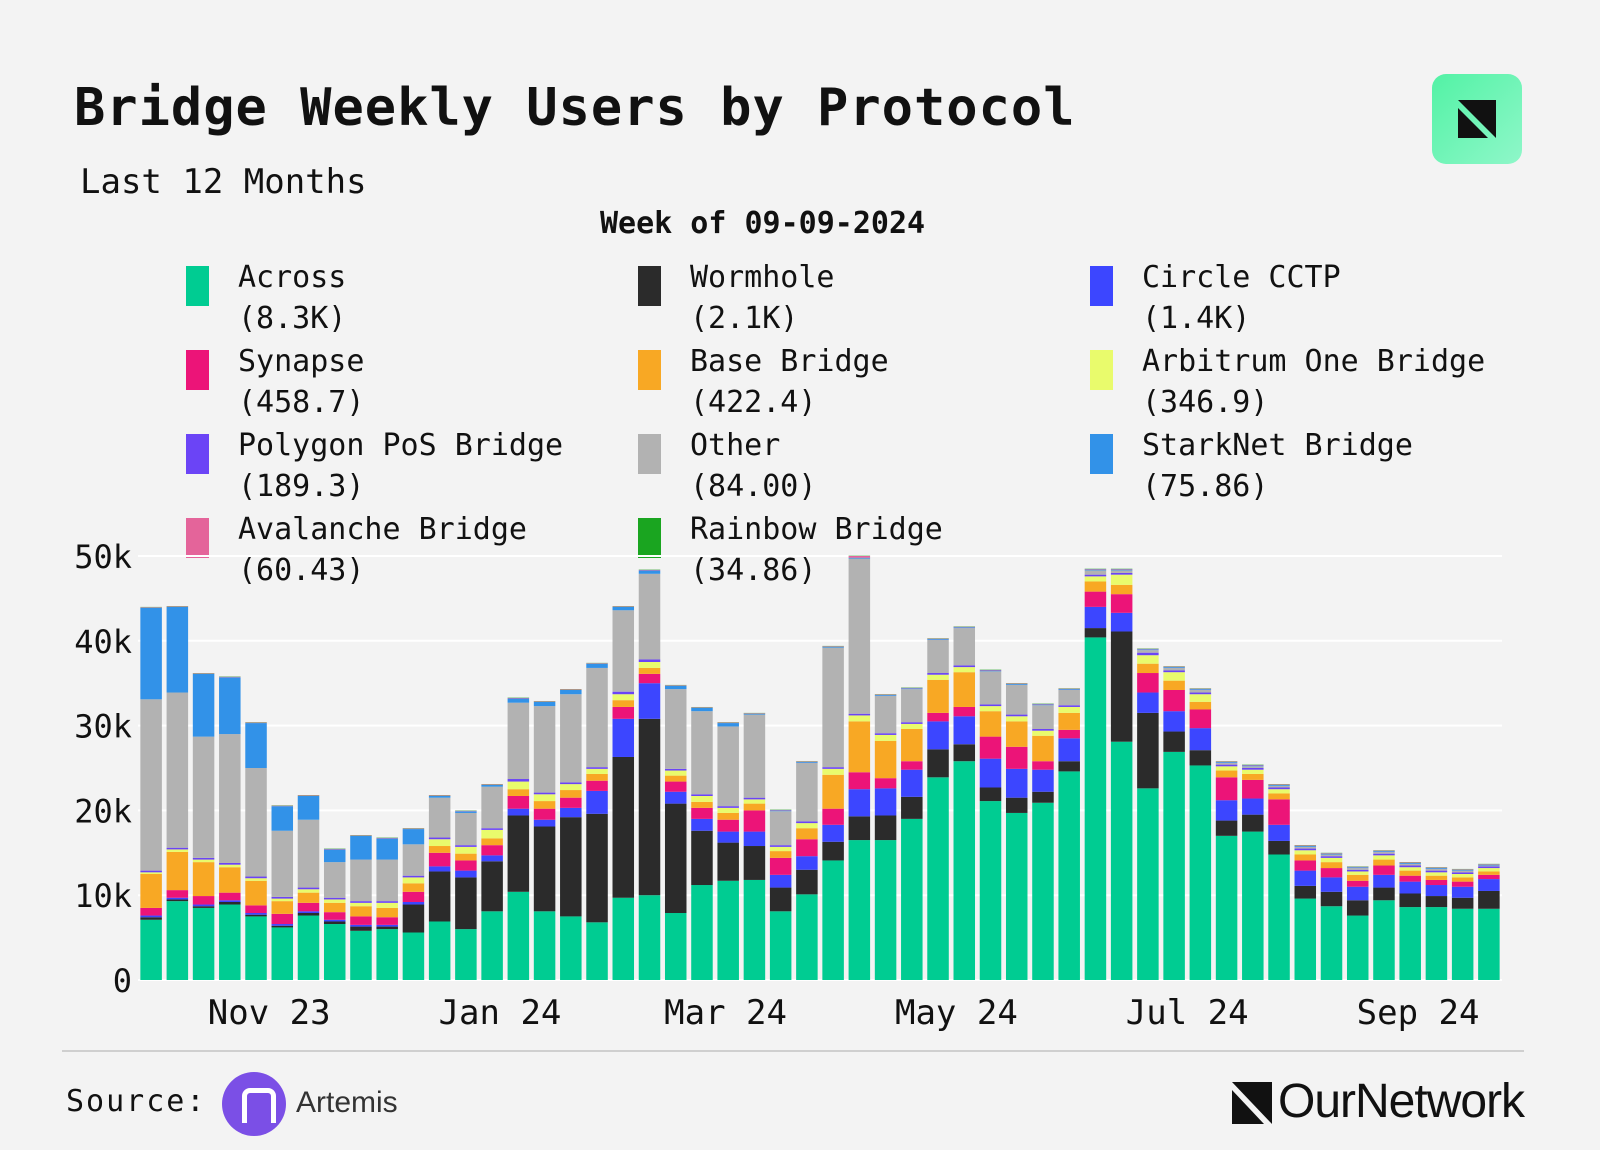 The width and height of the screenshot is (1600, 1150). Describe the element at coordinates (103, 811) in the screenshot. I see `y-tick-label: 20k` at that location.